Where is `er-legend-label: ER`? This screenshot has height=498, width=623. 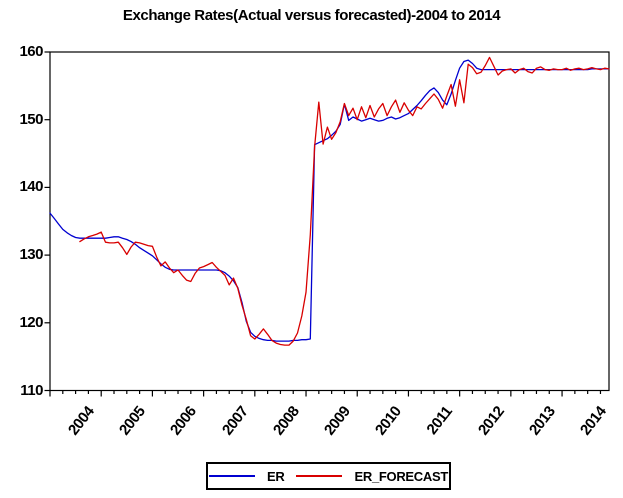 er-legend-label: ER is located at coordinates (276, 476).